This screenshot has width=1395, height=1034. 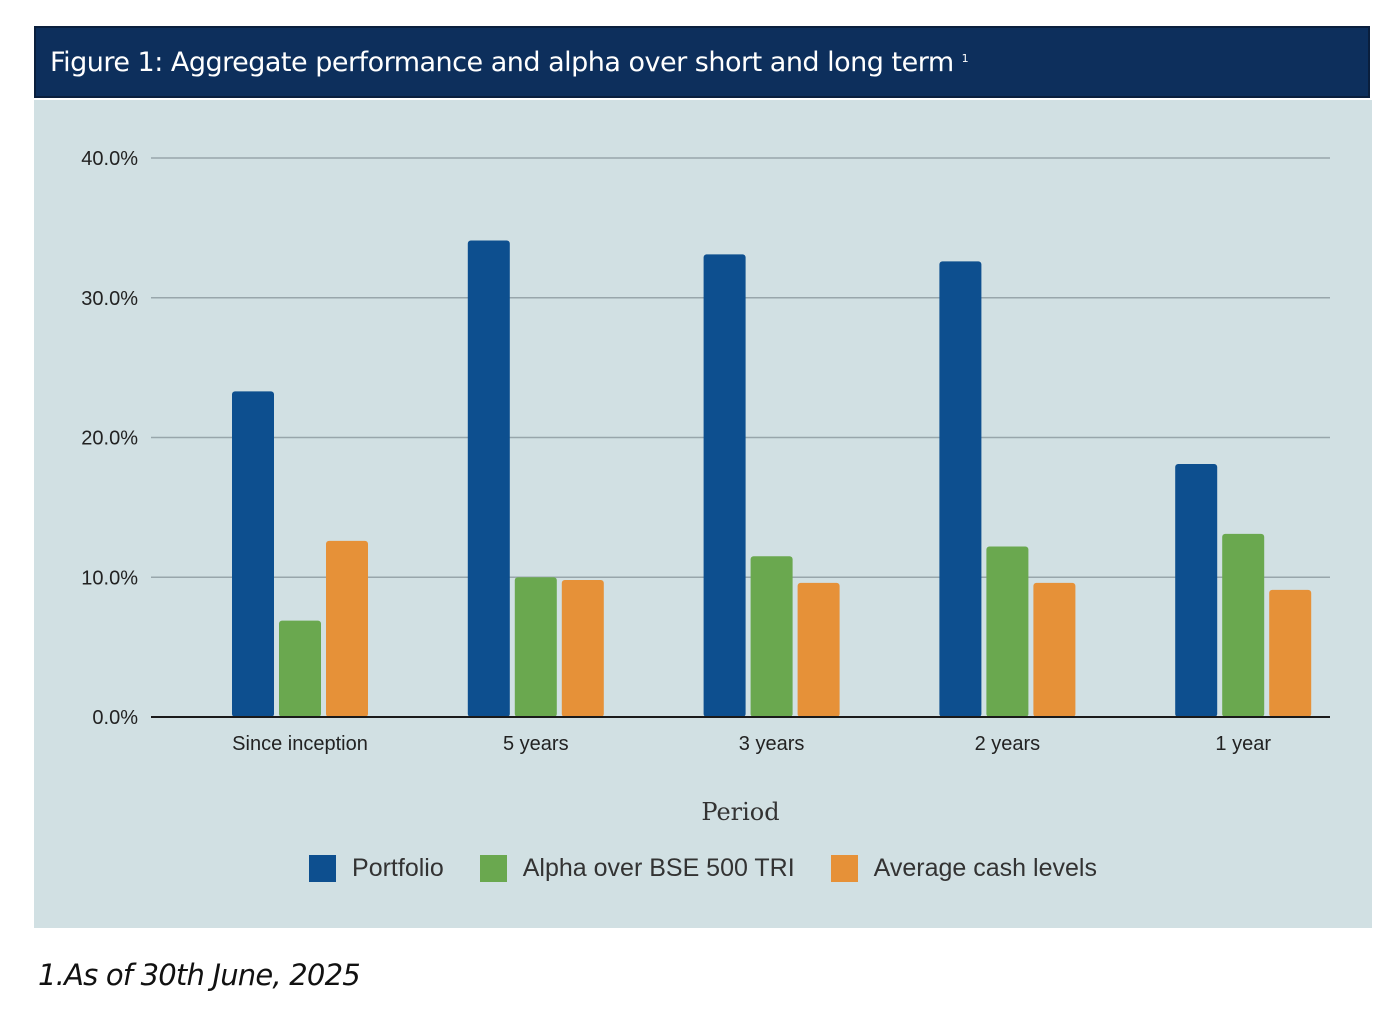 I want to click on y-tick-label: 30.0%, so click(x=109, y=299).